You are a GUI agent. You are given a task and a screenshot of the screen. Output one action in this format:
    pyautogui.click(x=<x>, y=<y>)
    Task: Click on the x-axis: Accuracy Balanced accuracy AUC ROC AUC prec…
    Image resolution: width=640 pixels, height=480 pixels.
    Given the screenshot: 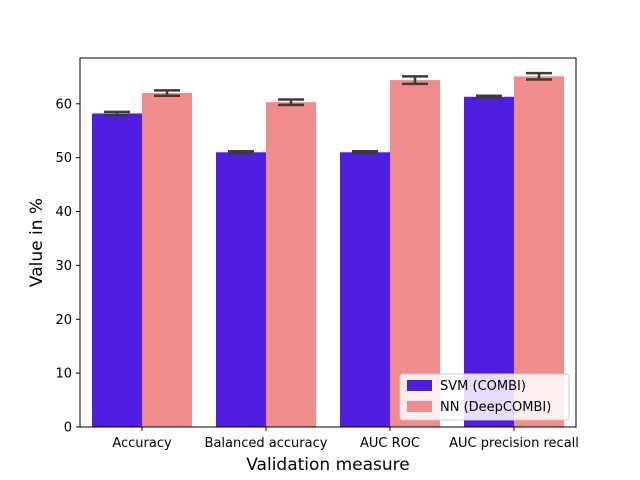 What is the action you would take?
    pyautogui.click(x=345, y=439)
    